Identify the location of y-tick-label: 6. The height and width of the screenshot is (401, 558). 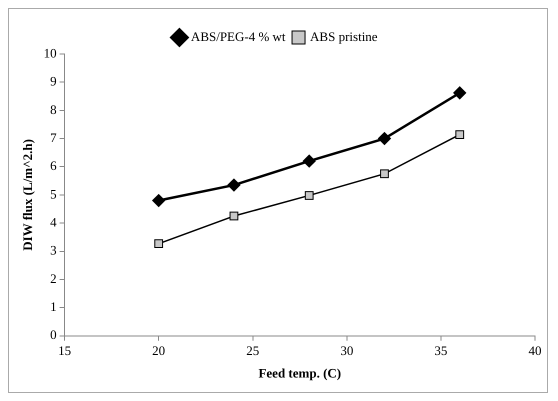
(54, 166).